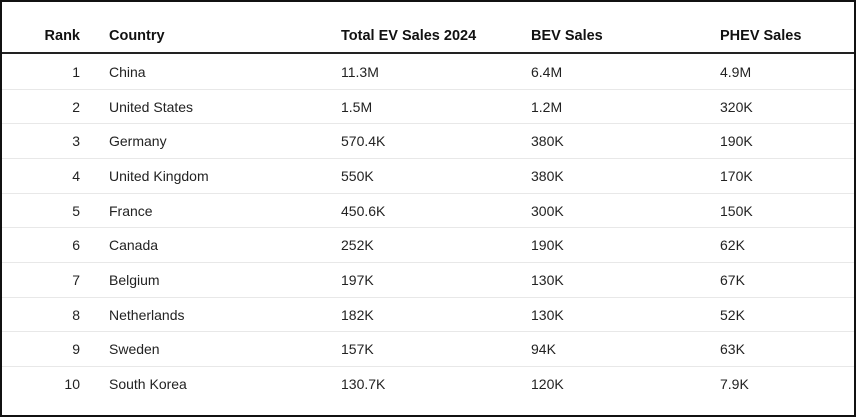 The width and height of the screenshot is (856, 417). Describe the element at coordinates (428, 349) in the screenshot. I see `table-row: 9 Sweden 157K 94K 63K` at that location.